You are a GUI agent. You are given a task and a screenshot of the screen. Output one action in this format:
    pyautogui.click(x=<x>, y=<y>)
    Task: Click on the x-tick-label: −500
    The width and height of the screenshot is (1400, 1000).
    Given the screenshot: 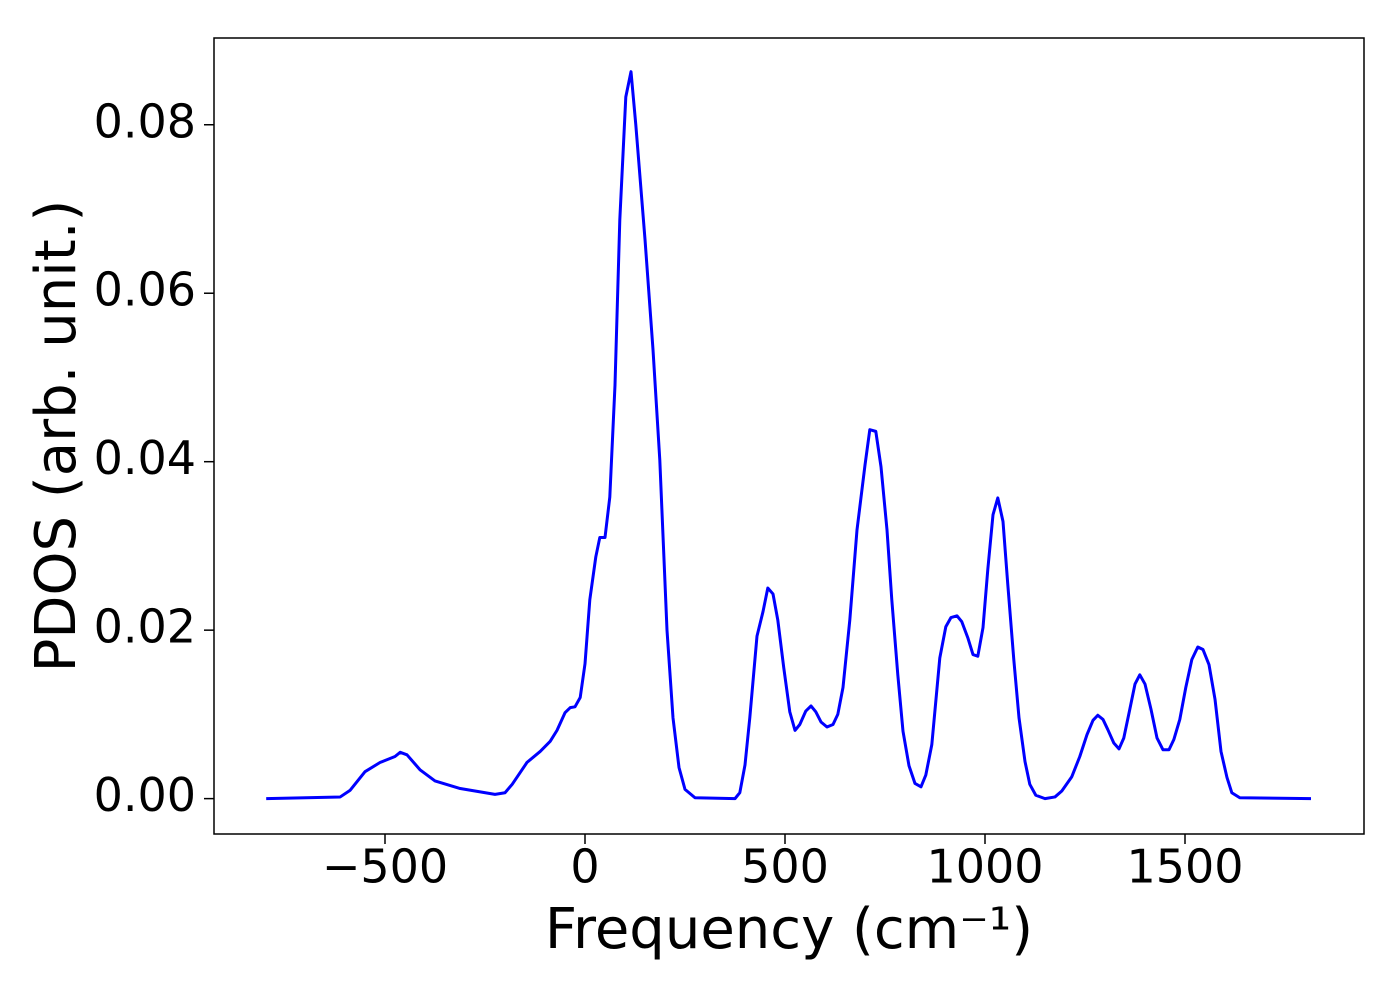 What is the action you would take?
    pyautogui.click(x=385, y=867)
    